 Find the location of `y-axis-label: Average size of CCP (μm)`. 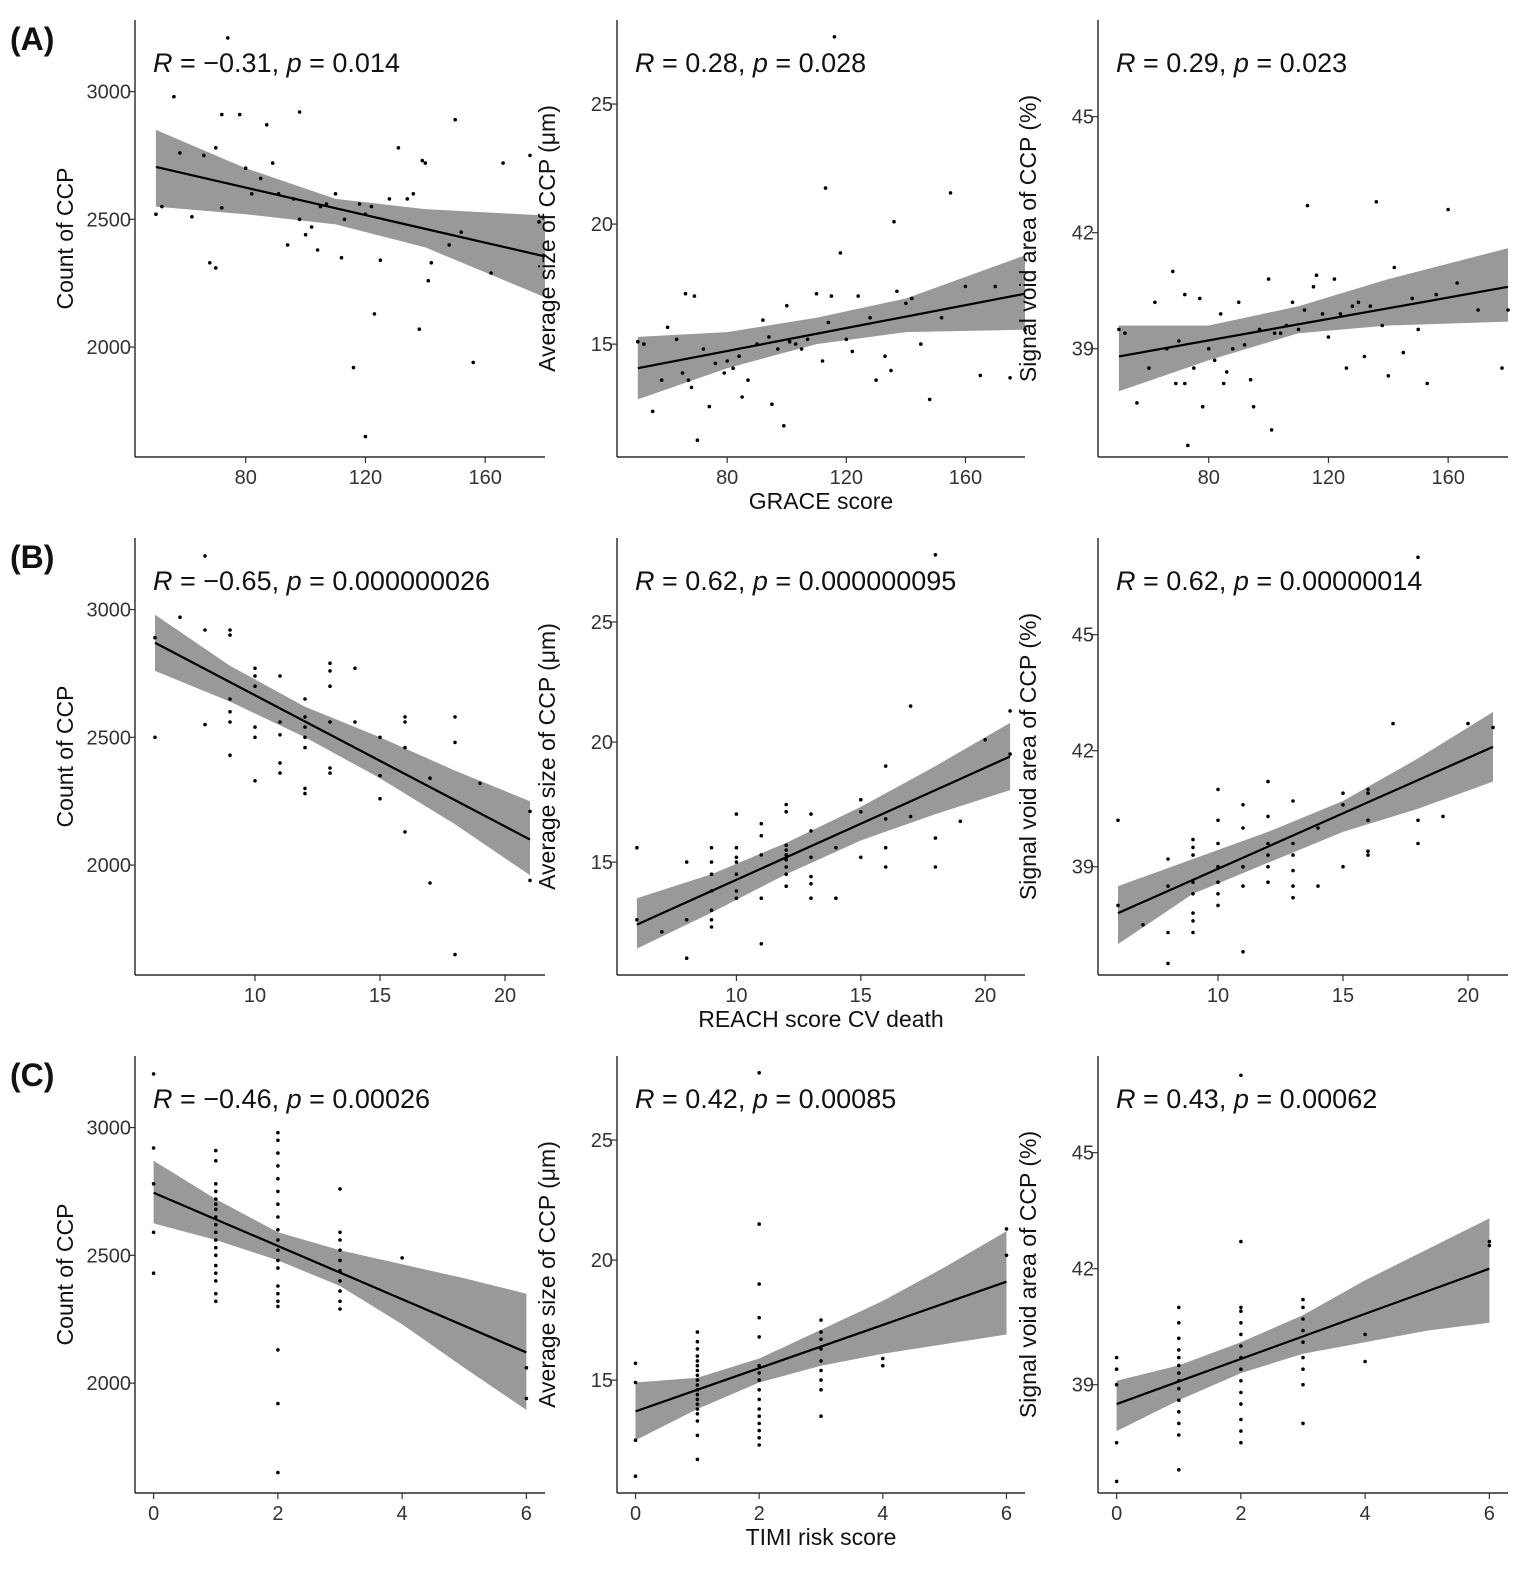

y-axis-label: Average size of CCP (μm) is located at coordinates (547, 1274).